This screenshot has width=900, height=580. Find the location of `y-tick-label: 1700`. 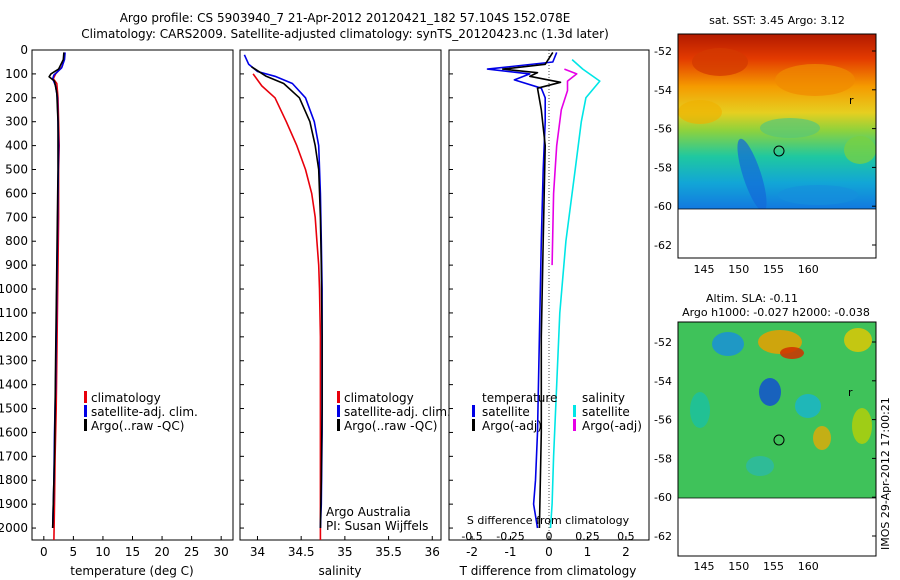

y-tick-label: 1700 is located at coordinates (14, 456).